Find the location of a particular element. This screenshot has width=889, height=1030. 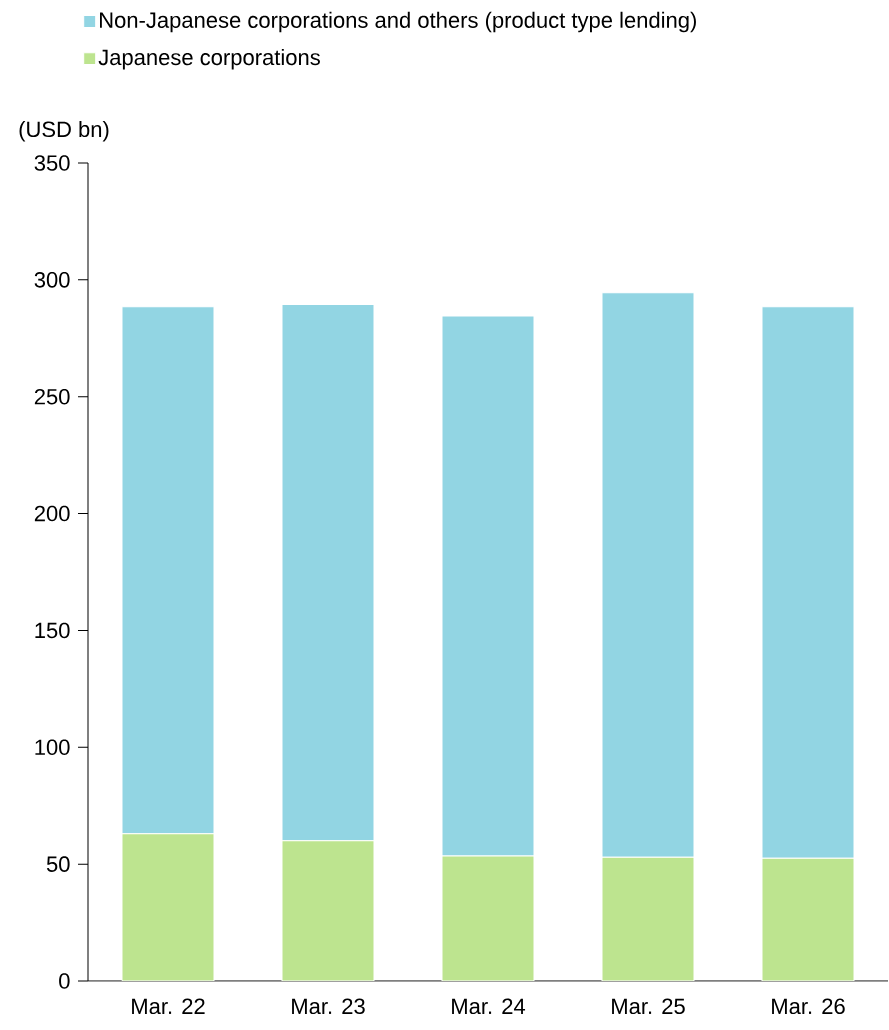

y-axis-title: (USD bn) is located at coordinates (64, 131).